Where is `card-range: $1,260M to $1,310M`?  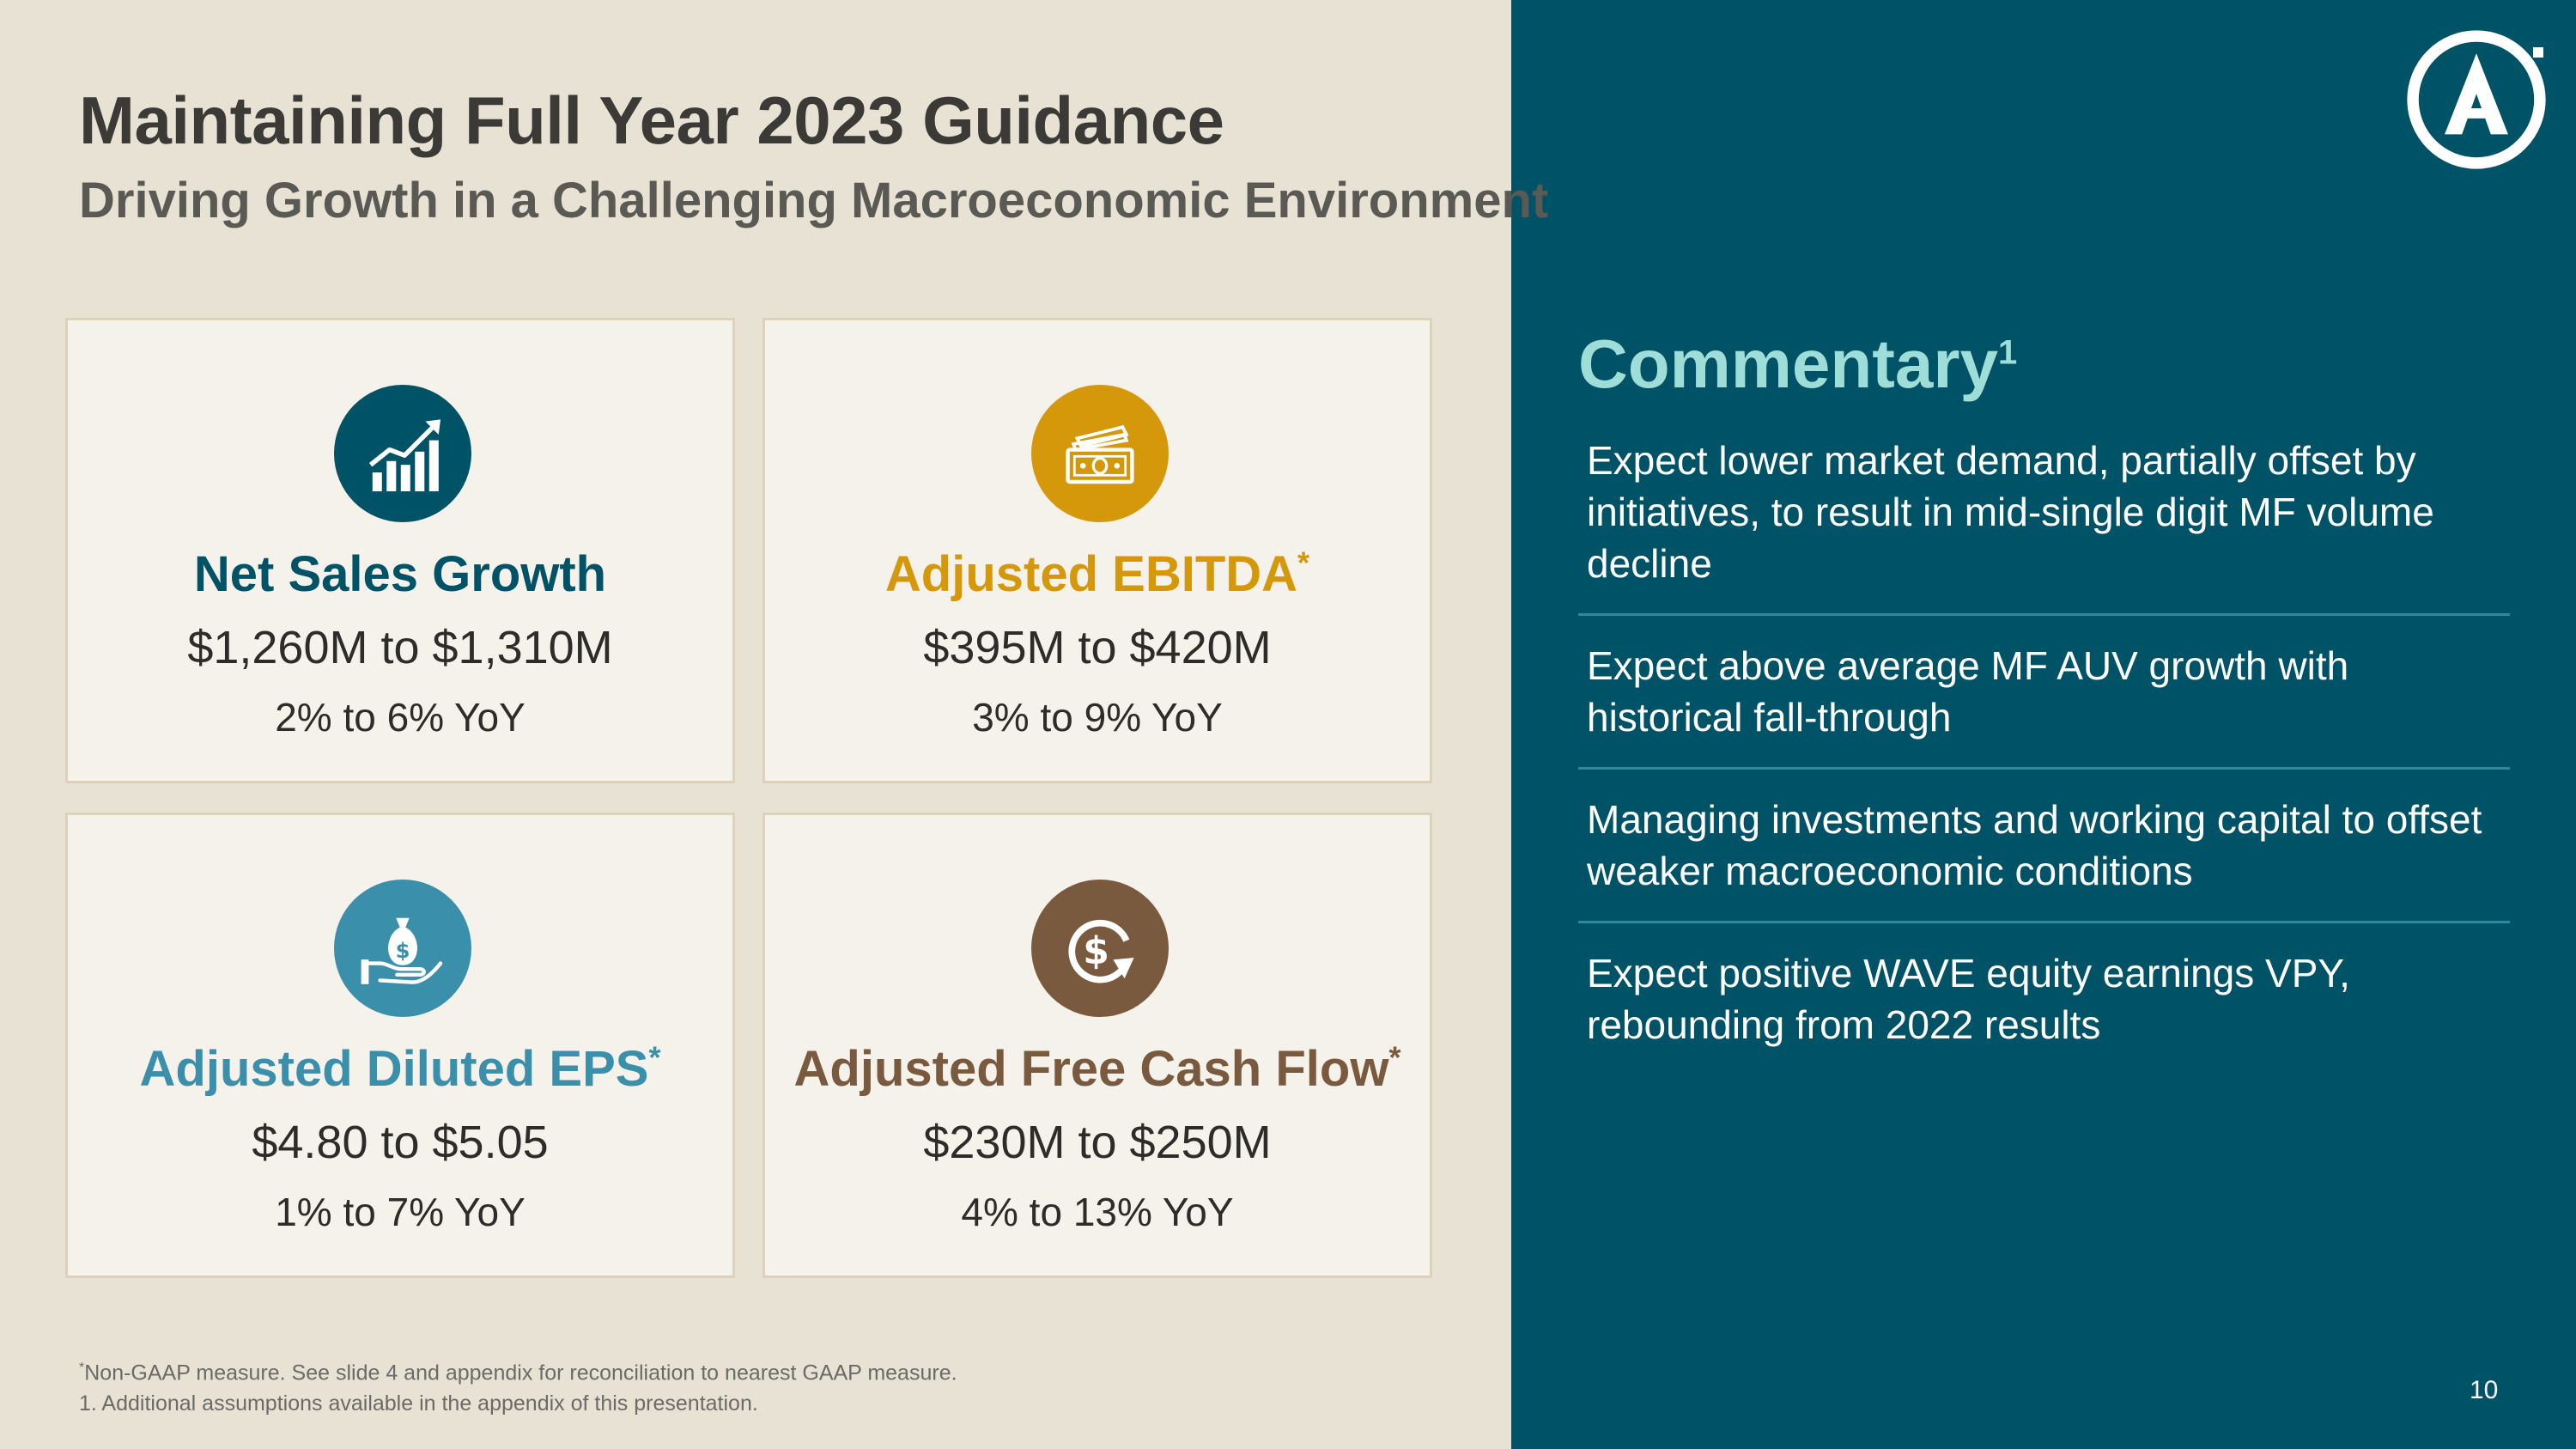 card-range: $1,260M to $1,310M is located at coordinates (400, 647).